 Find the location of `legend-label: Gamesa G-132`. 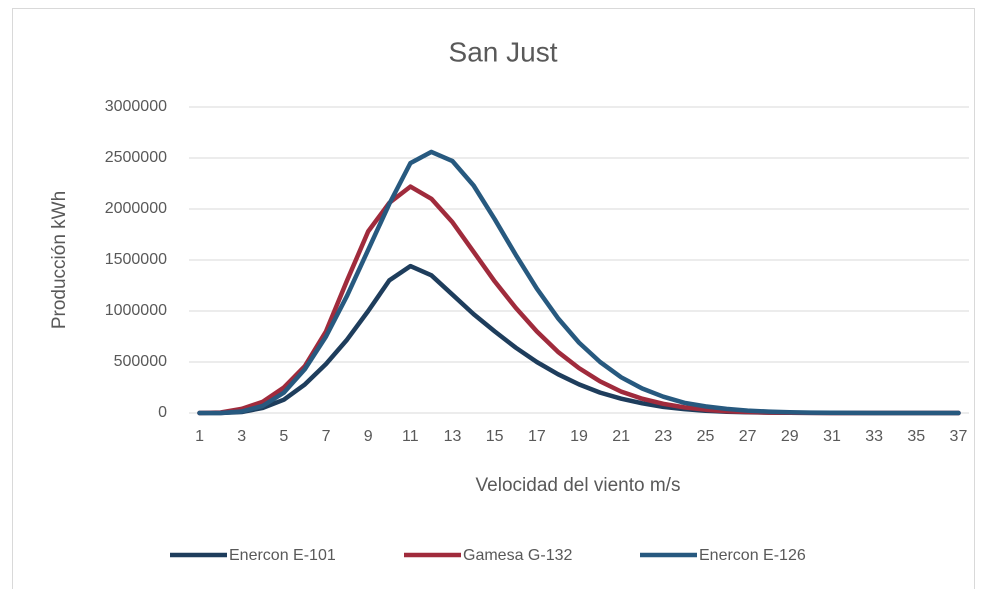

legend-label: Gamesa G-132 is located at coordinates (517, 555).